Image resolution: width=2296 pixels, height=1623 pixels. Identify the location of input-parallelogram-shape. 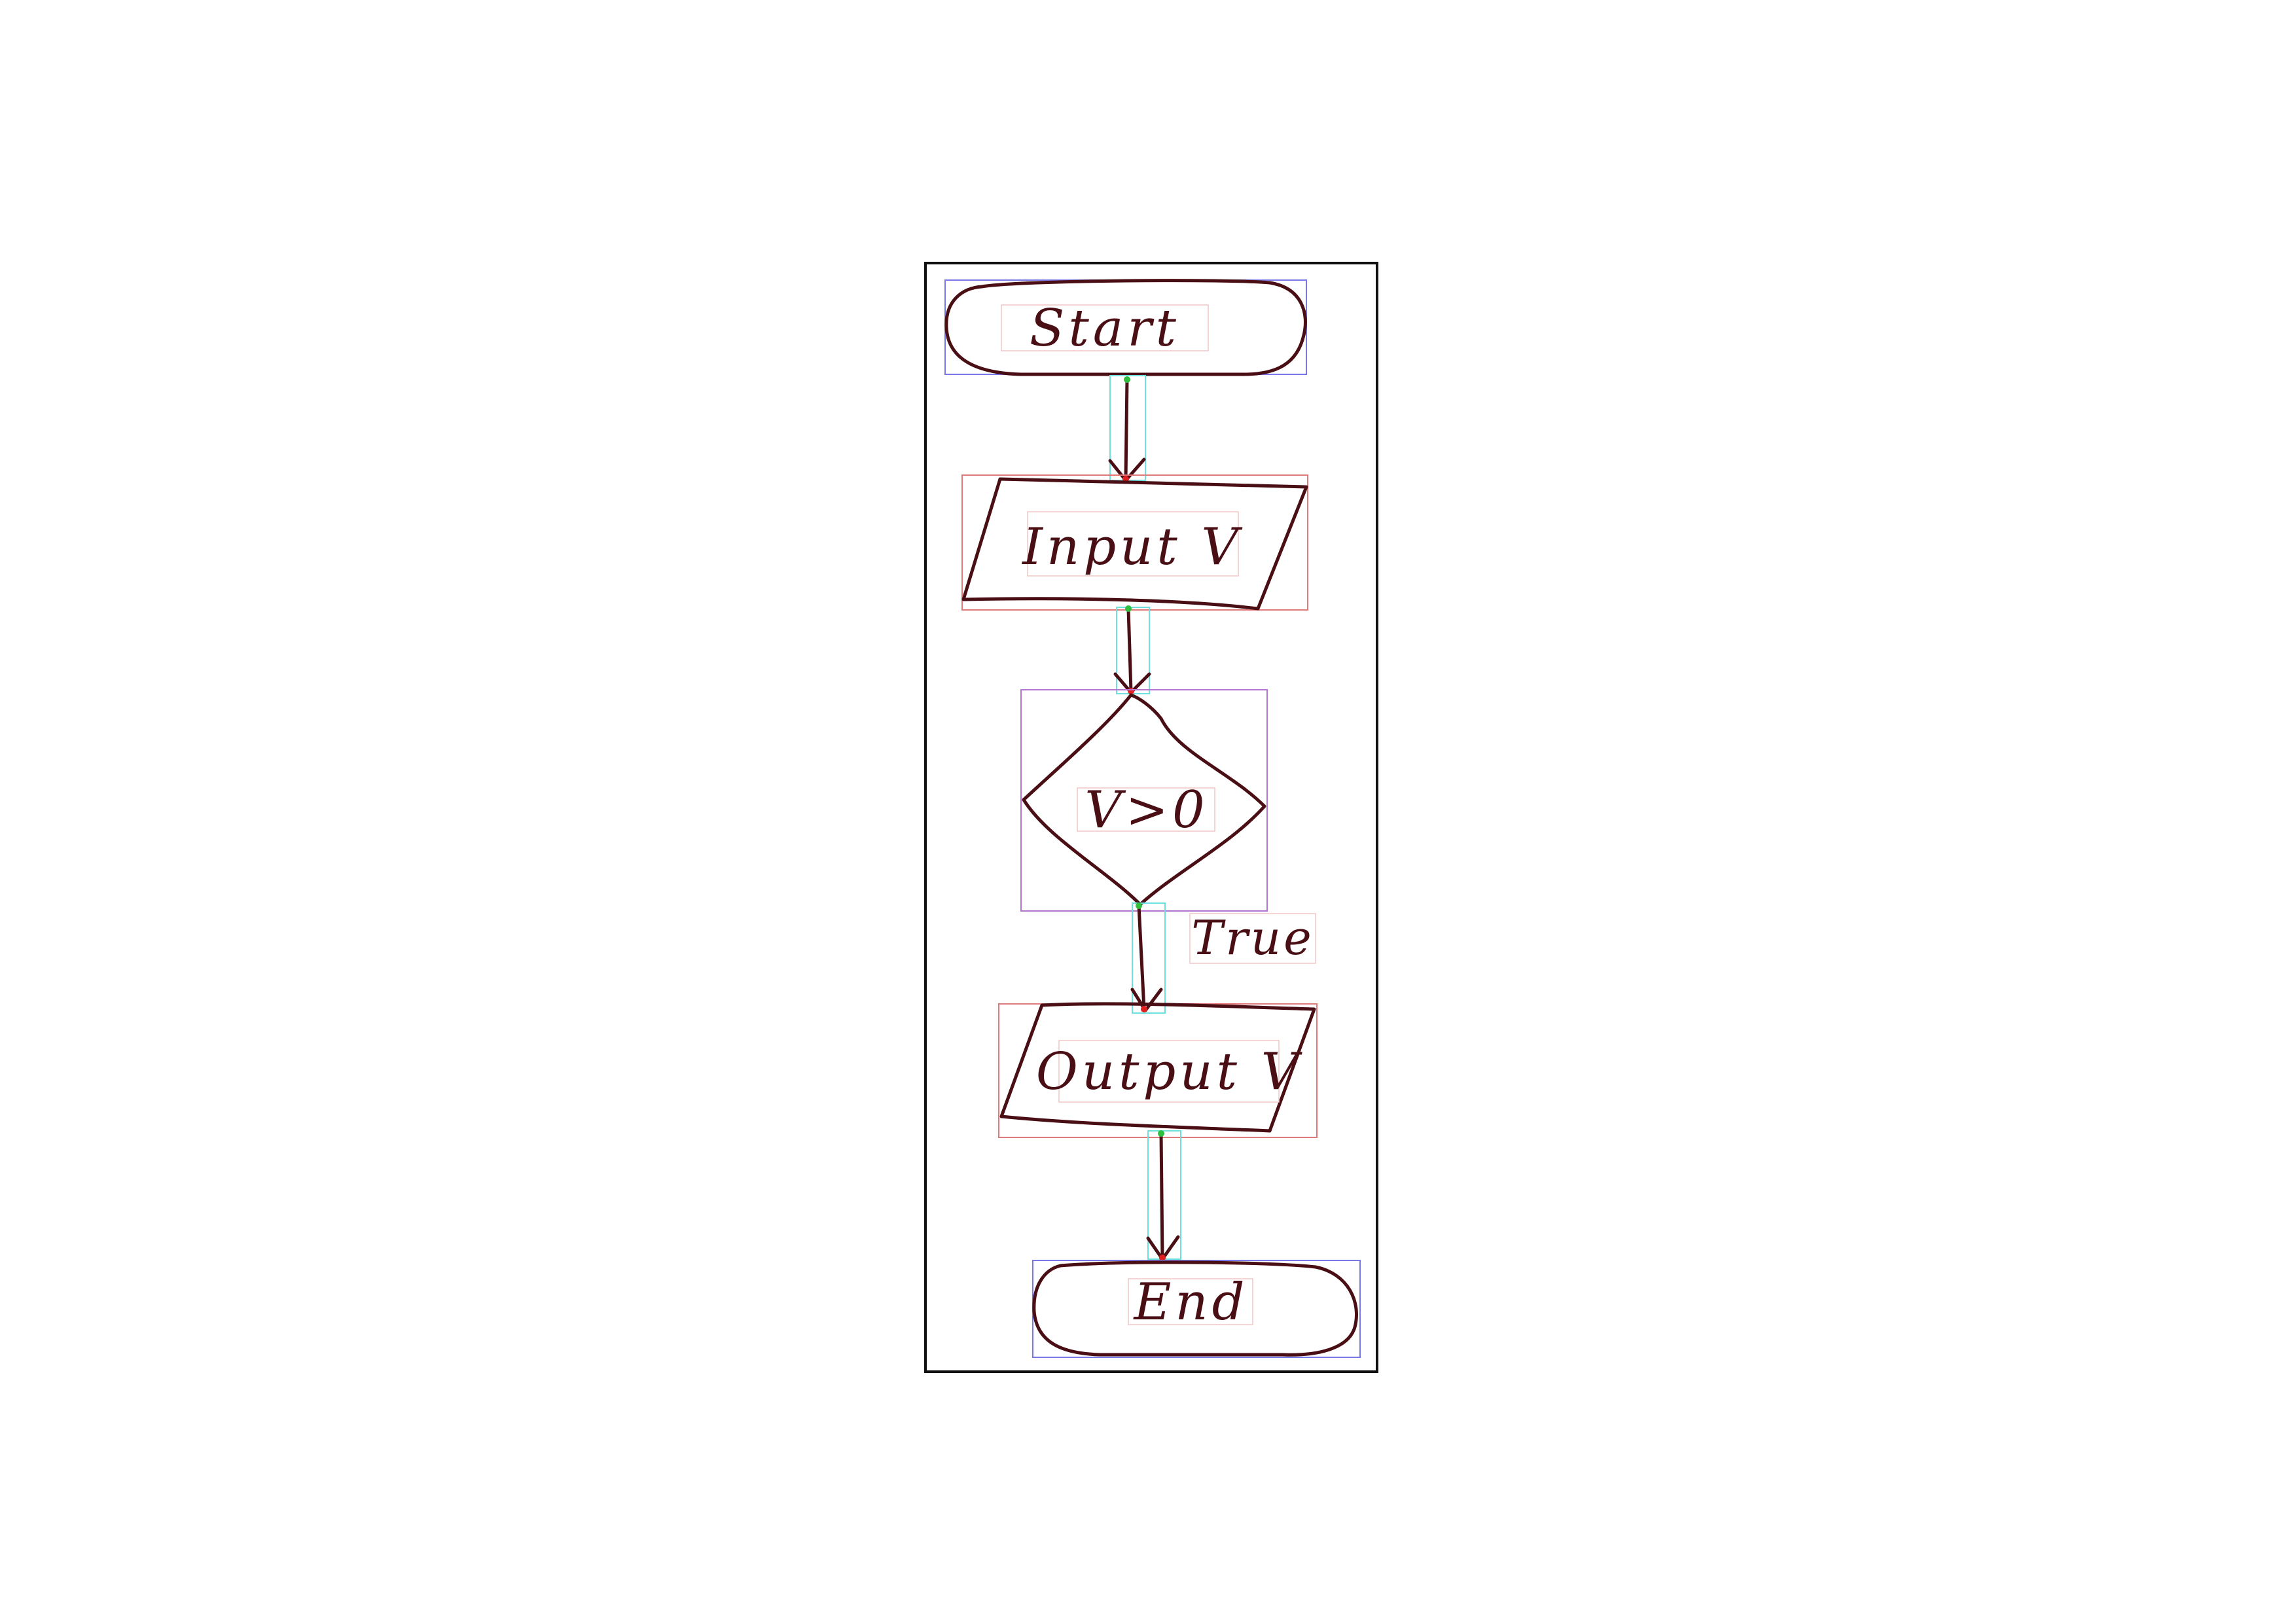
(1134, 544).